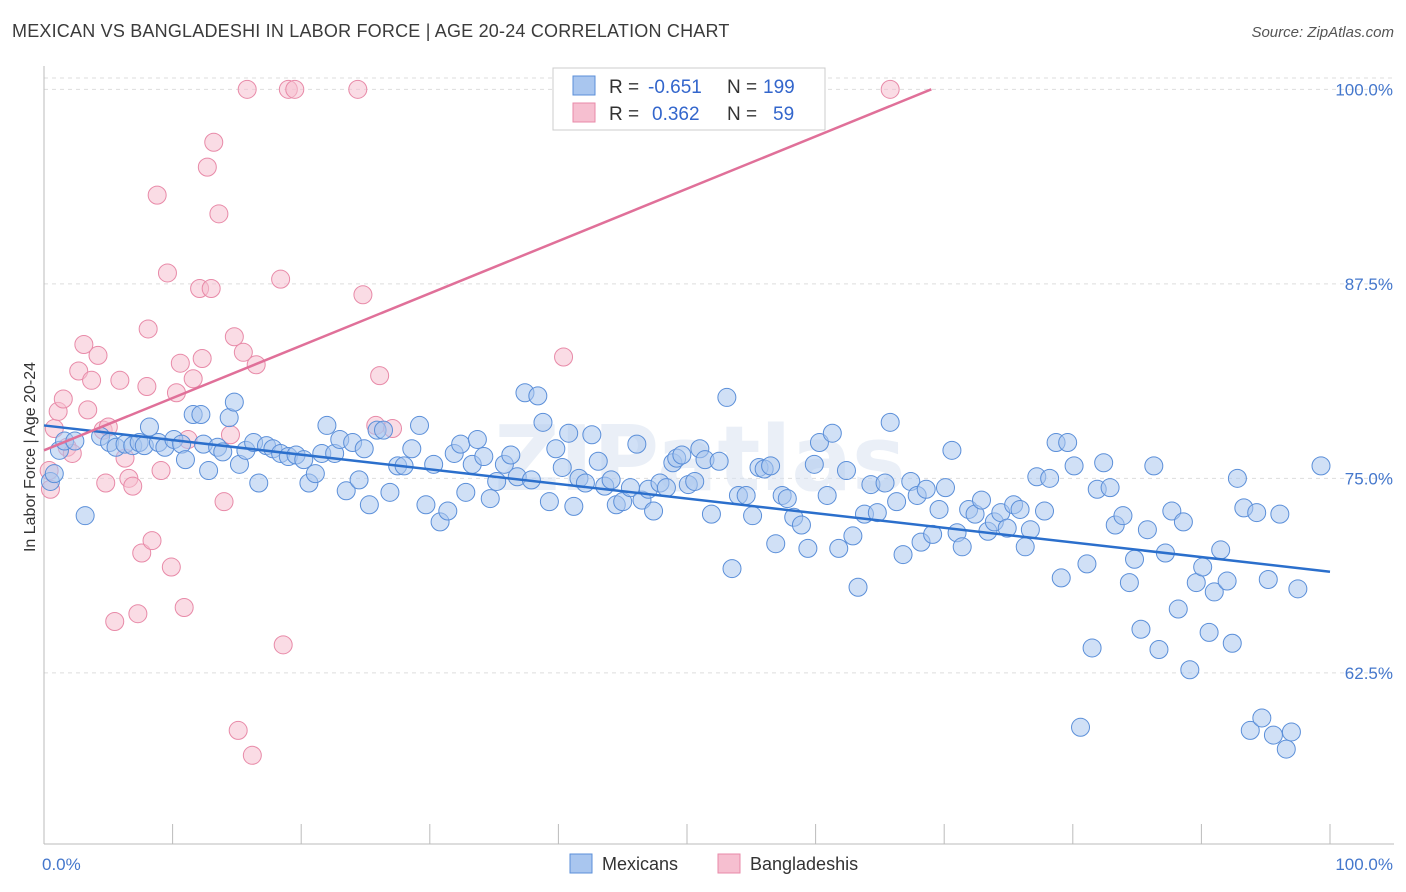 The height and width of the screenshot is (892, 1406). I want to click on y-tick-label-2: 87.5%, so click(1369, 284).